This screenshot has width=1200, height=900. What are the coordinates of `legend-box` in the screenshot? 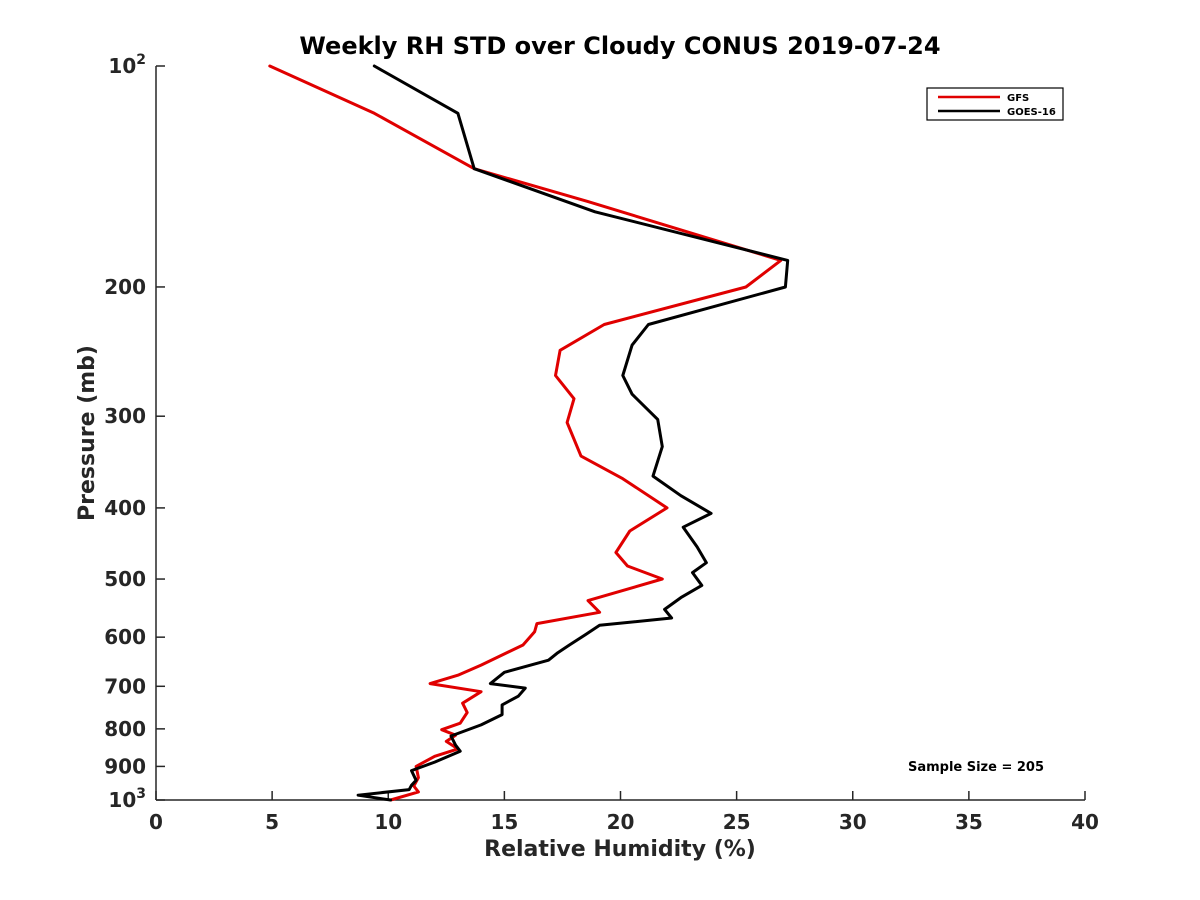 It's located at (995, 104).